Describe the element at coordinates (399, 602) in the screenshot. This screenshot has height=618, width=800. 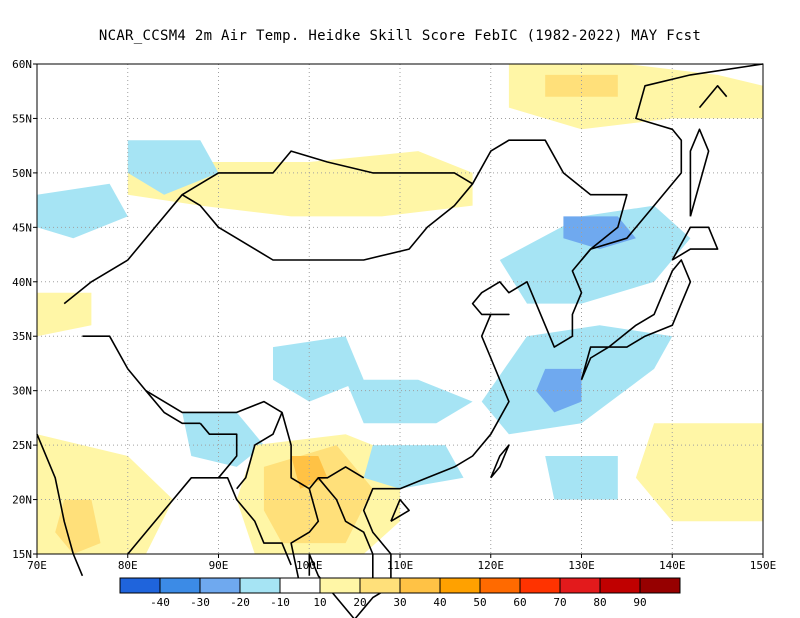
I see `colorbar-label: 30` at that location.